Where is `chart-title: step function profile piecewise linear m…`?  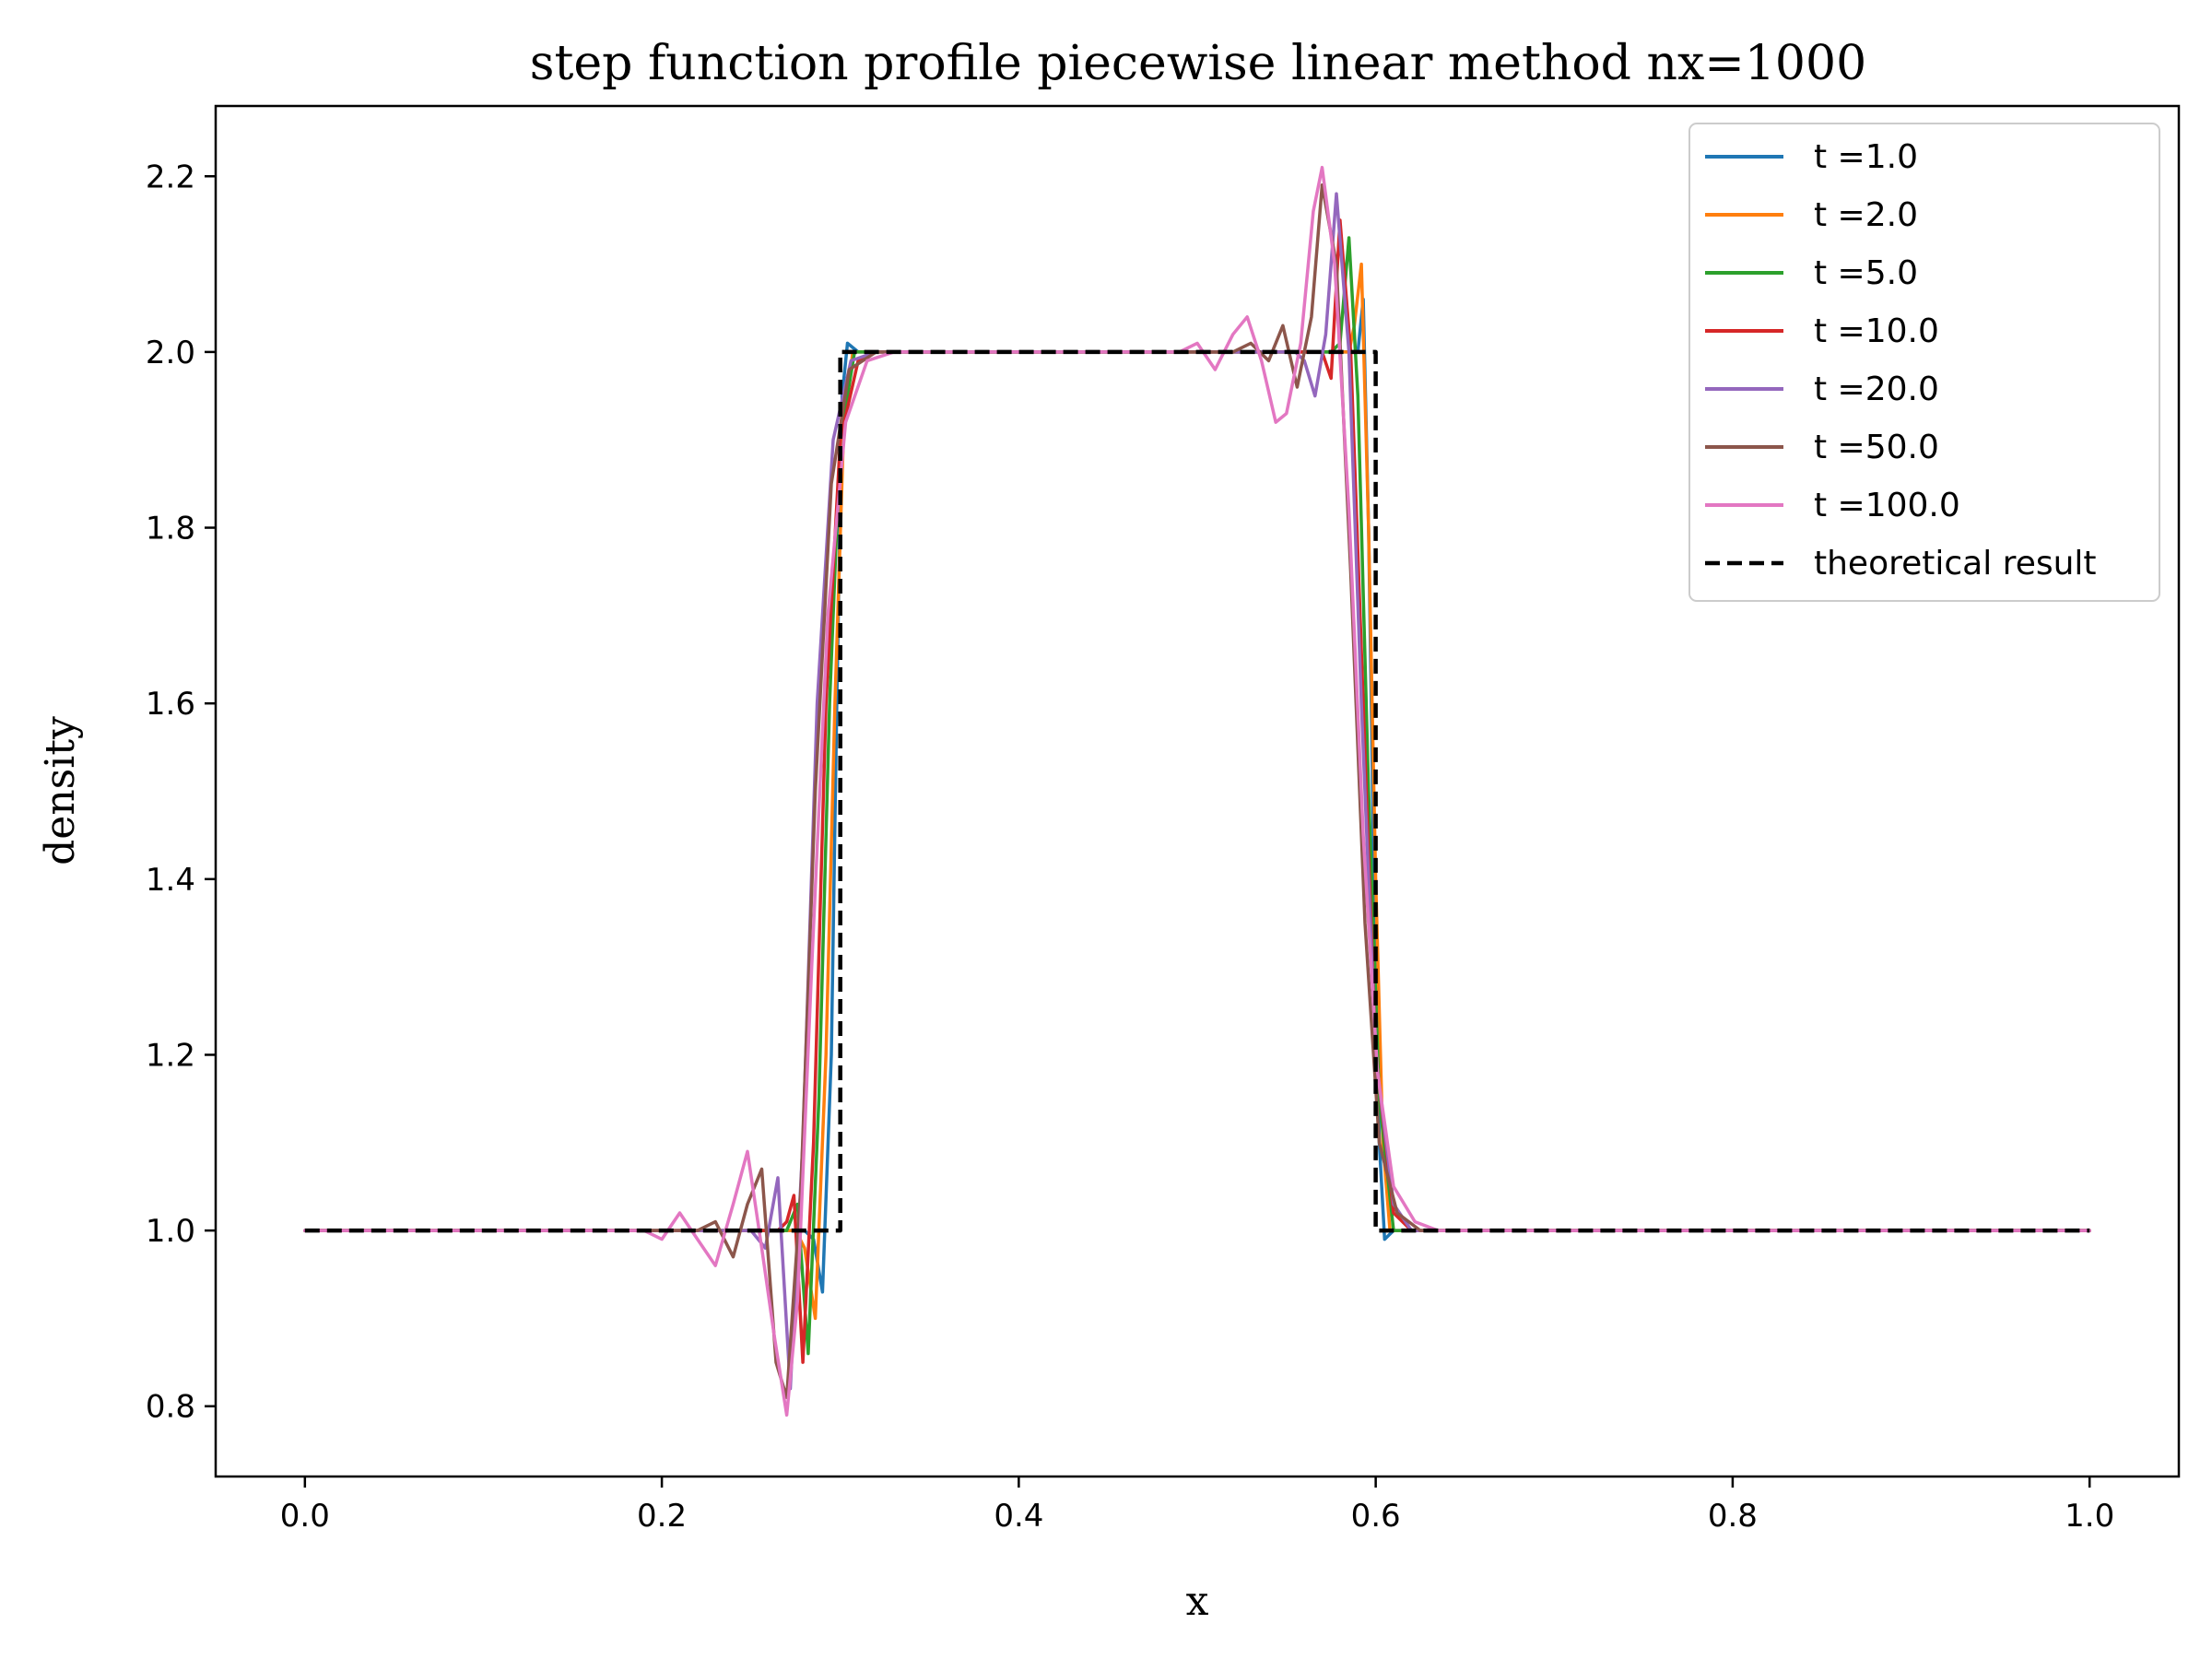 chart-title: step function profile piecewise linear m… is located at coordinates (1198, 63).